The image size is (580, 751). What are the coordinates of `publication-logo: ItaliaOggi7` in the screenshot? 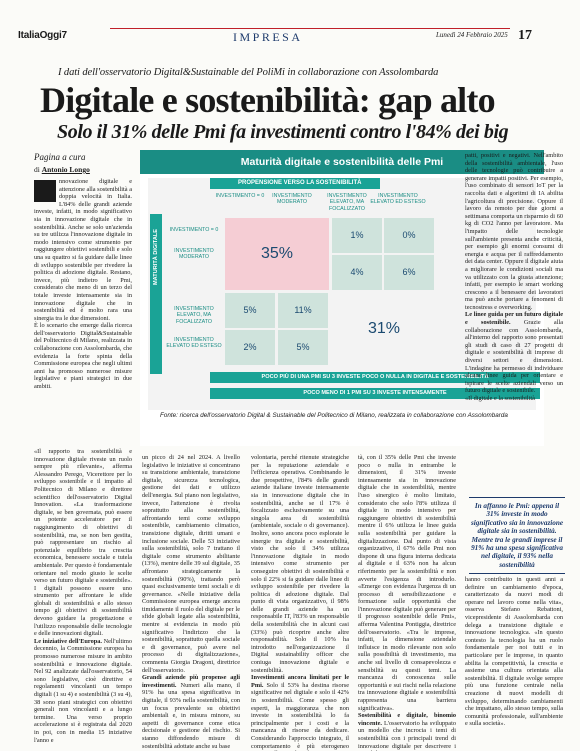 It's located at (42, 35).